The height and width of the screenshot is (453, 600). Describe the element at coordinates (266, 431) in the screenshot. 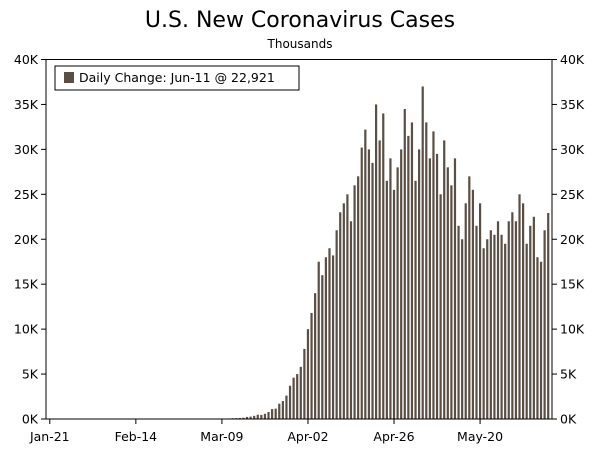

I see `x-axis: Jan-21 Feb-14 Mar-09 Apr-02 Apr-26 May-20` at that location.